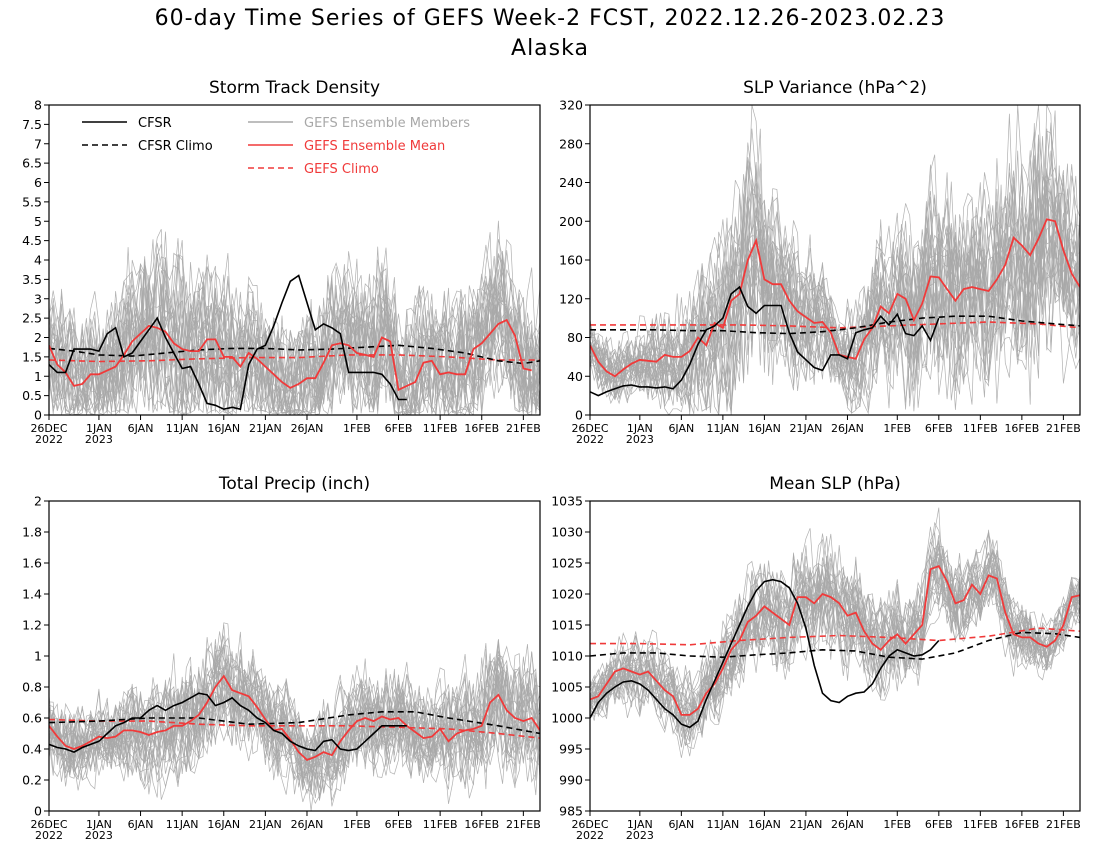 Image resolution: width=1100 pixels, height=850 pixels. What do you see at coordinates (32, 201) in the screenshot?
I see `storm-y-tick-label: 5.5` at bounding box center [32, 201].